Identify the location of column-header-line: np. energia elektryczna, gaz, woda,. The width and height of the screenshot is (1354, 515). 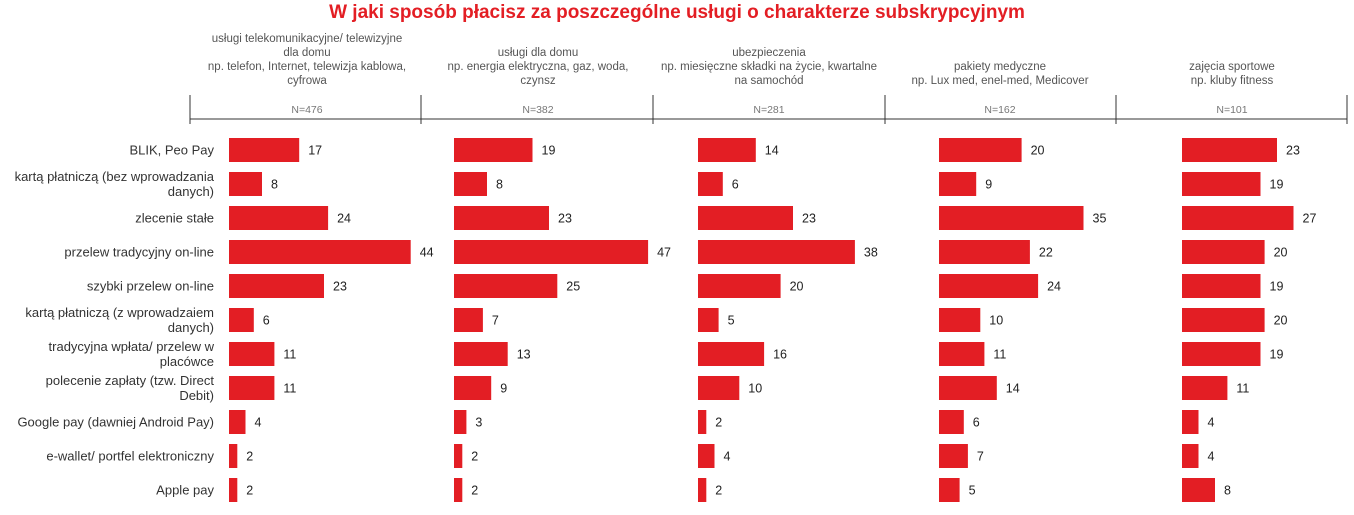
(538, 67).